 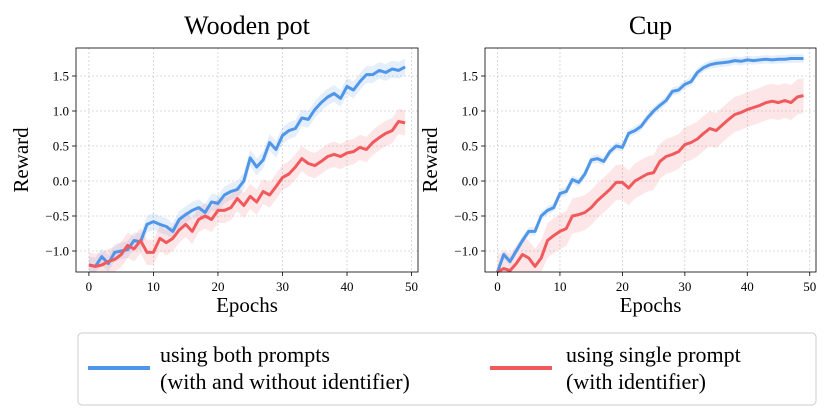 What do you see at coordinates (650, 25) in the screenshot?
I see `chart-title: Cup` at bounding box center [650, 25].